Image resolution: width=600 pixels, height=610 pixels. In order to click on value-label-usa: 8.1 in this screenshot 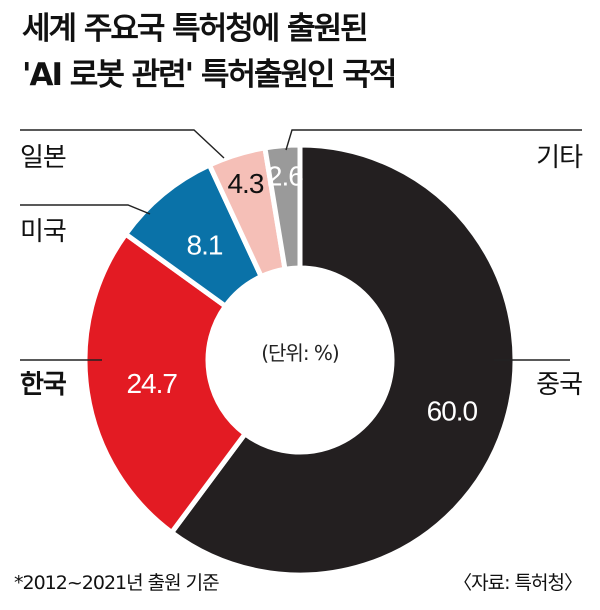, I will do `click(205, 244)`.